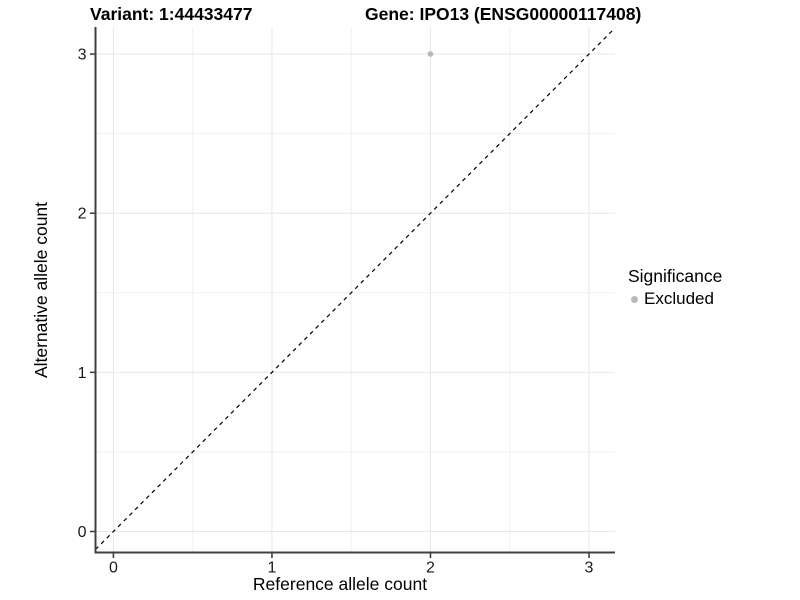 Image resolution: width=800 pixels, height=600 pixels. What do you see at coordinates (82, 214) in the screenshot?
I see `y-tick-label: 2` at bounding box center [82, 214].